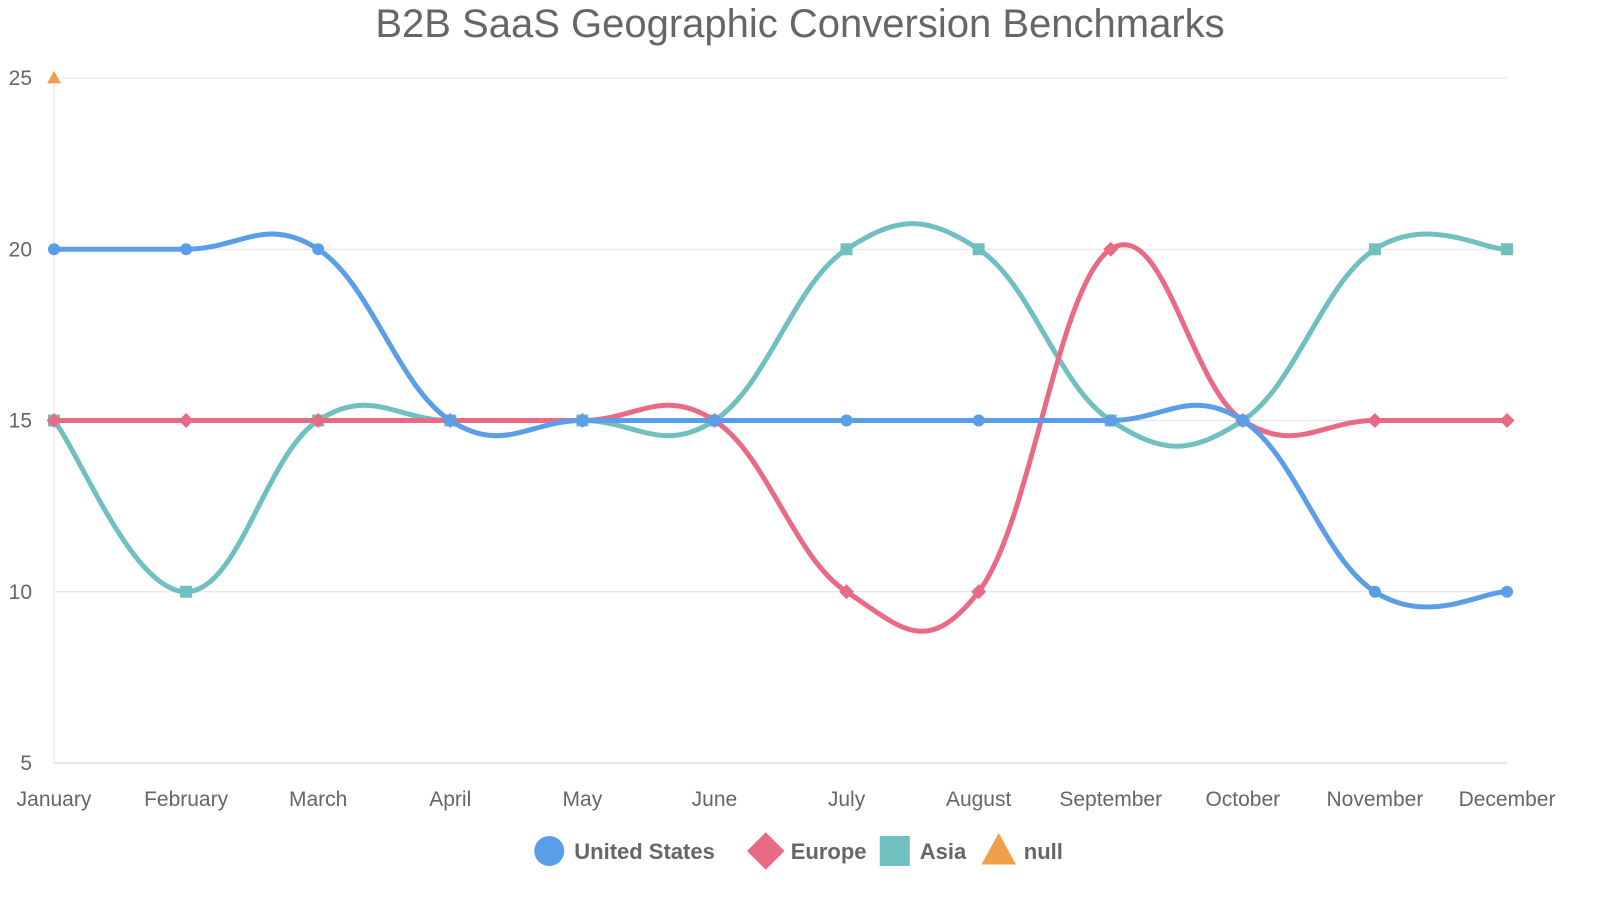  What do you see at coordinates (54, 799) in the screenshot?
I see `x-tick-label: January` at bounding box center [54, 799].